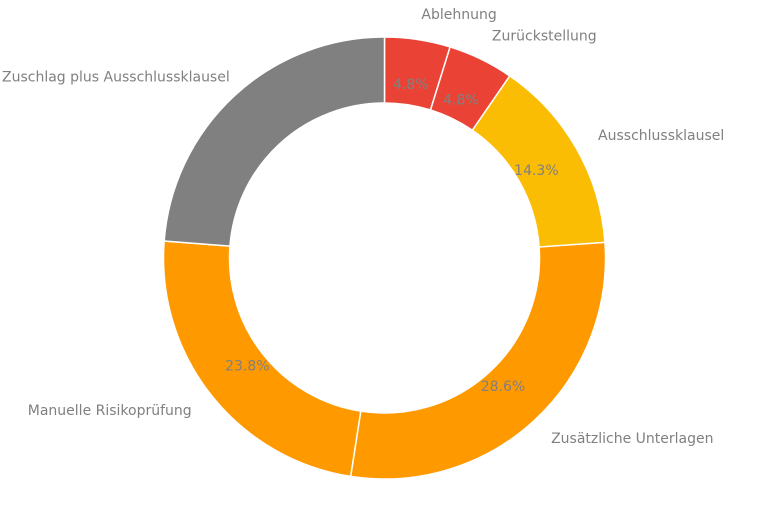 The image size is (768, 513). I want to click on percent-label-2: 14.3%, so click(536, 171).